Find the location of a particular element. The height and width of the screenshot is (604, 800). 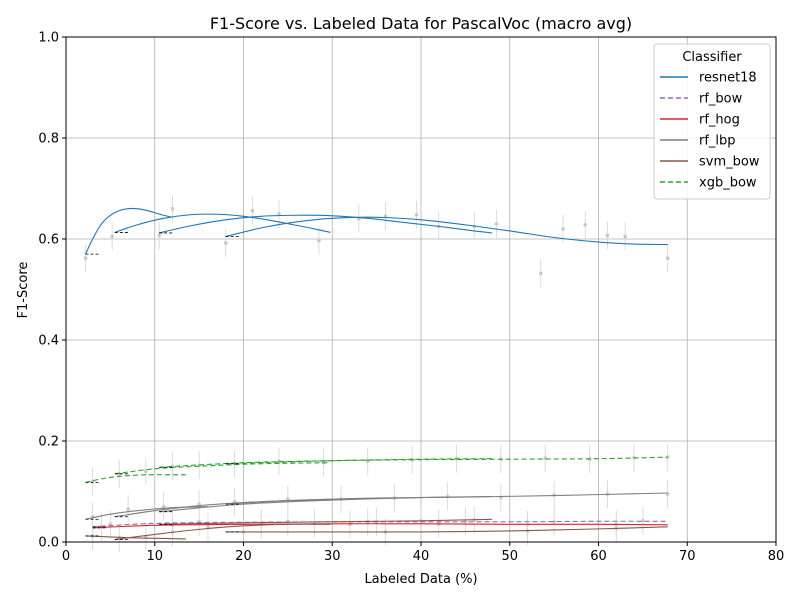

x-tick-label: 0 is located at coordinates (66, 556).